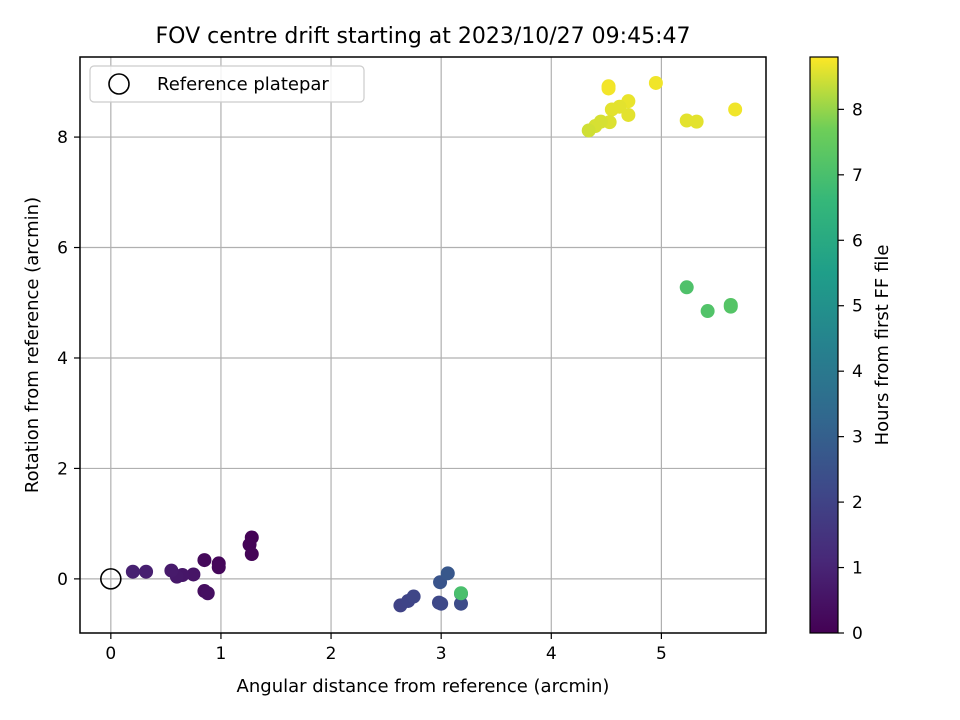  I want to click on colorbar-tick-label: 7, so click(857, 176).